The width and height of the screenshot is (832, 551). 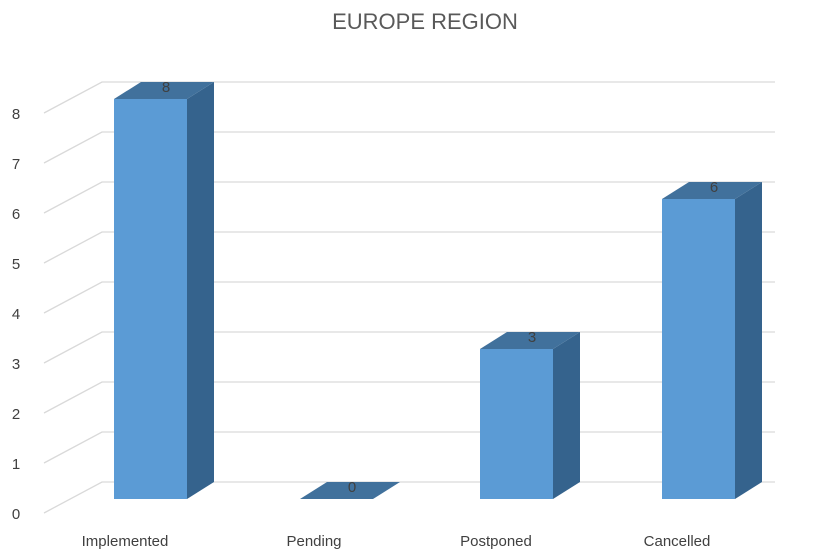 I want to click on y-tick-label: 2, so click(x=16, y=414).